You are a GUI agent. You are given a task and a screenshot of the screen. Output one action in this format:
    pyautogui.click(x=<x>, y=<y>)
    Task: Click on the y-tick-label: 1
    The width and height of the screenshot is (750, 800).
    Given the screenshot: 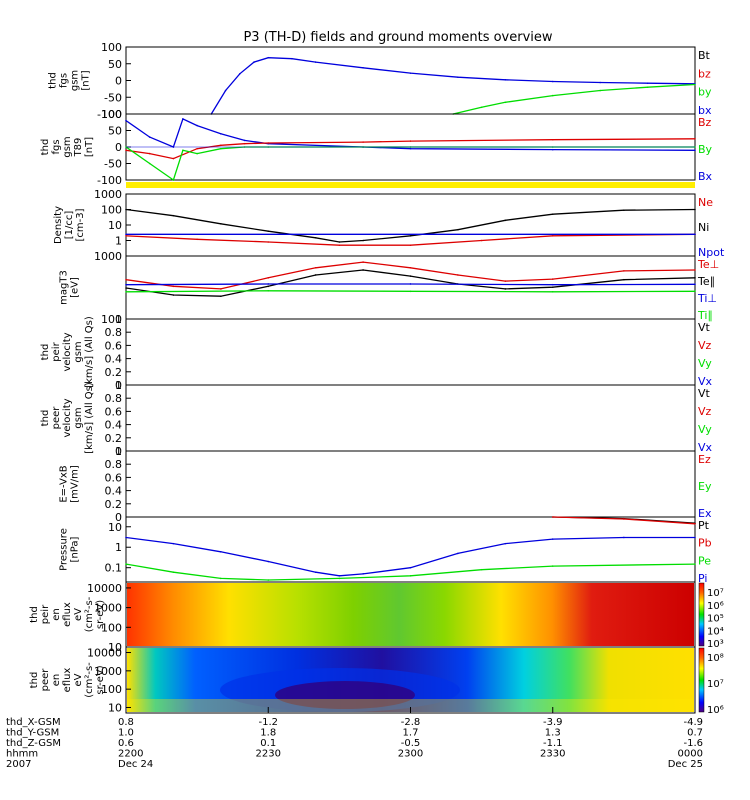 What is the action you would take?
    pyautogui.click(x=118, y=319)
    